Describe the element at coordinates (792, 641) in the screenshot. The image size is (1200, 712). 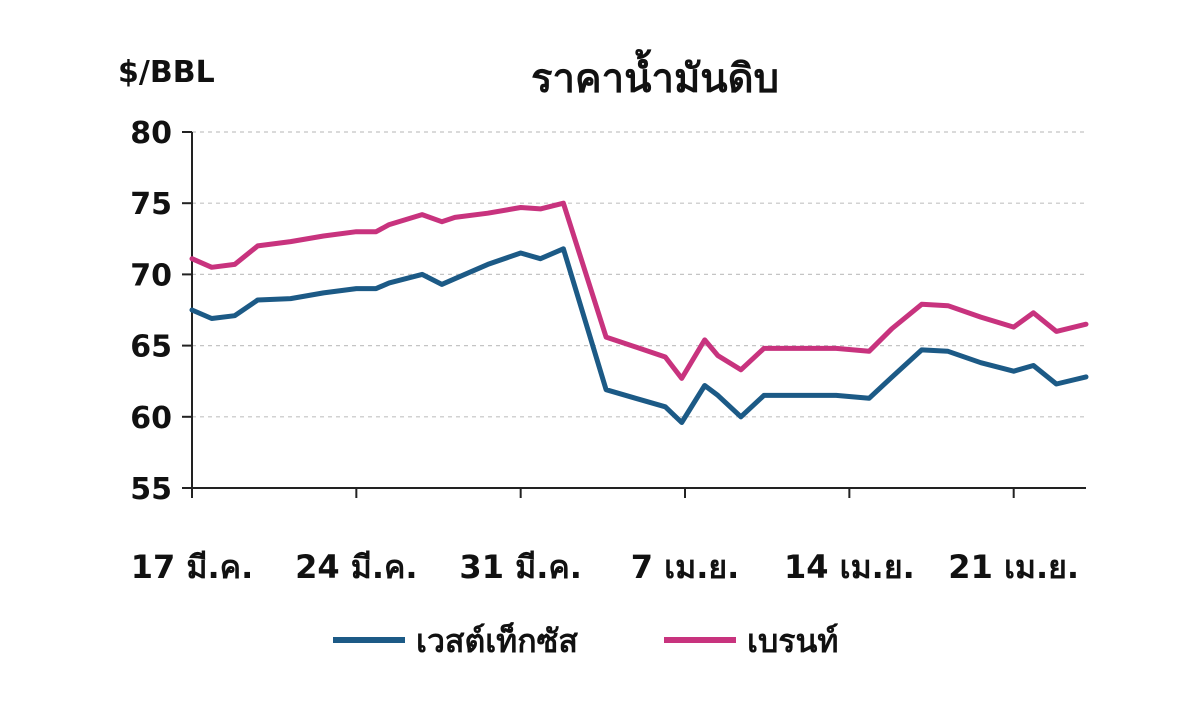
I see `legend-label-1: เบรนท์` at that location.